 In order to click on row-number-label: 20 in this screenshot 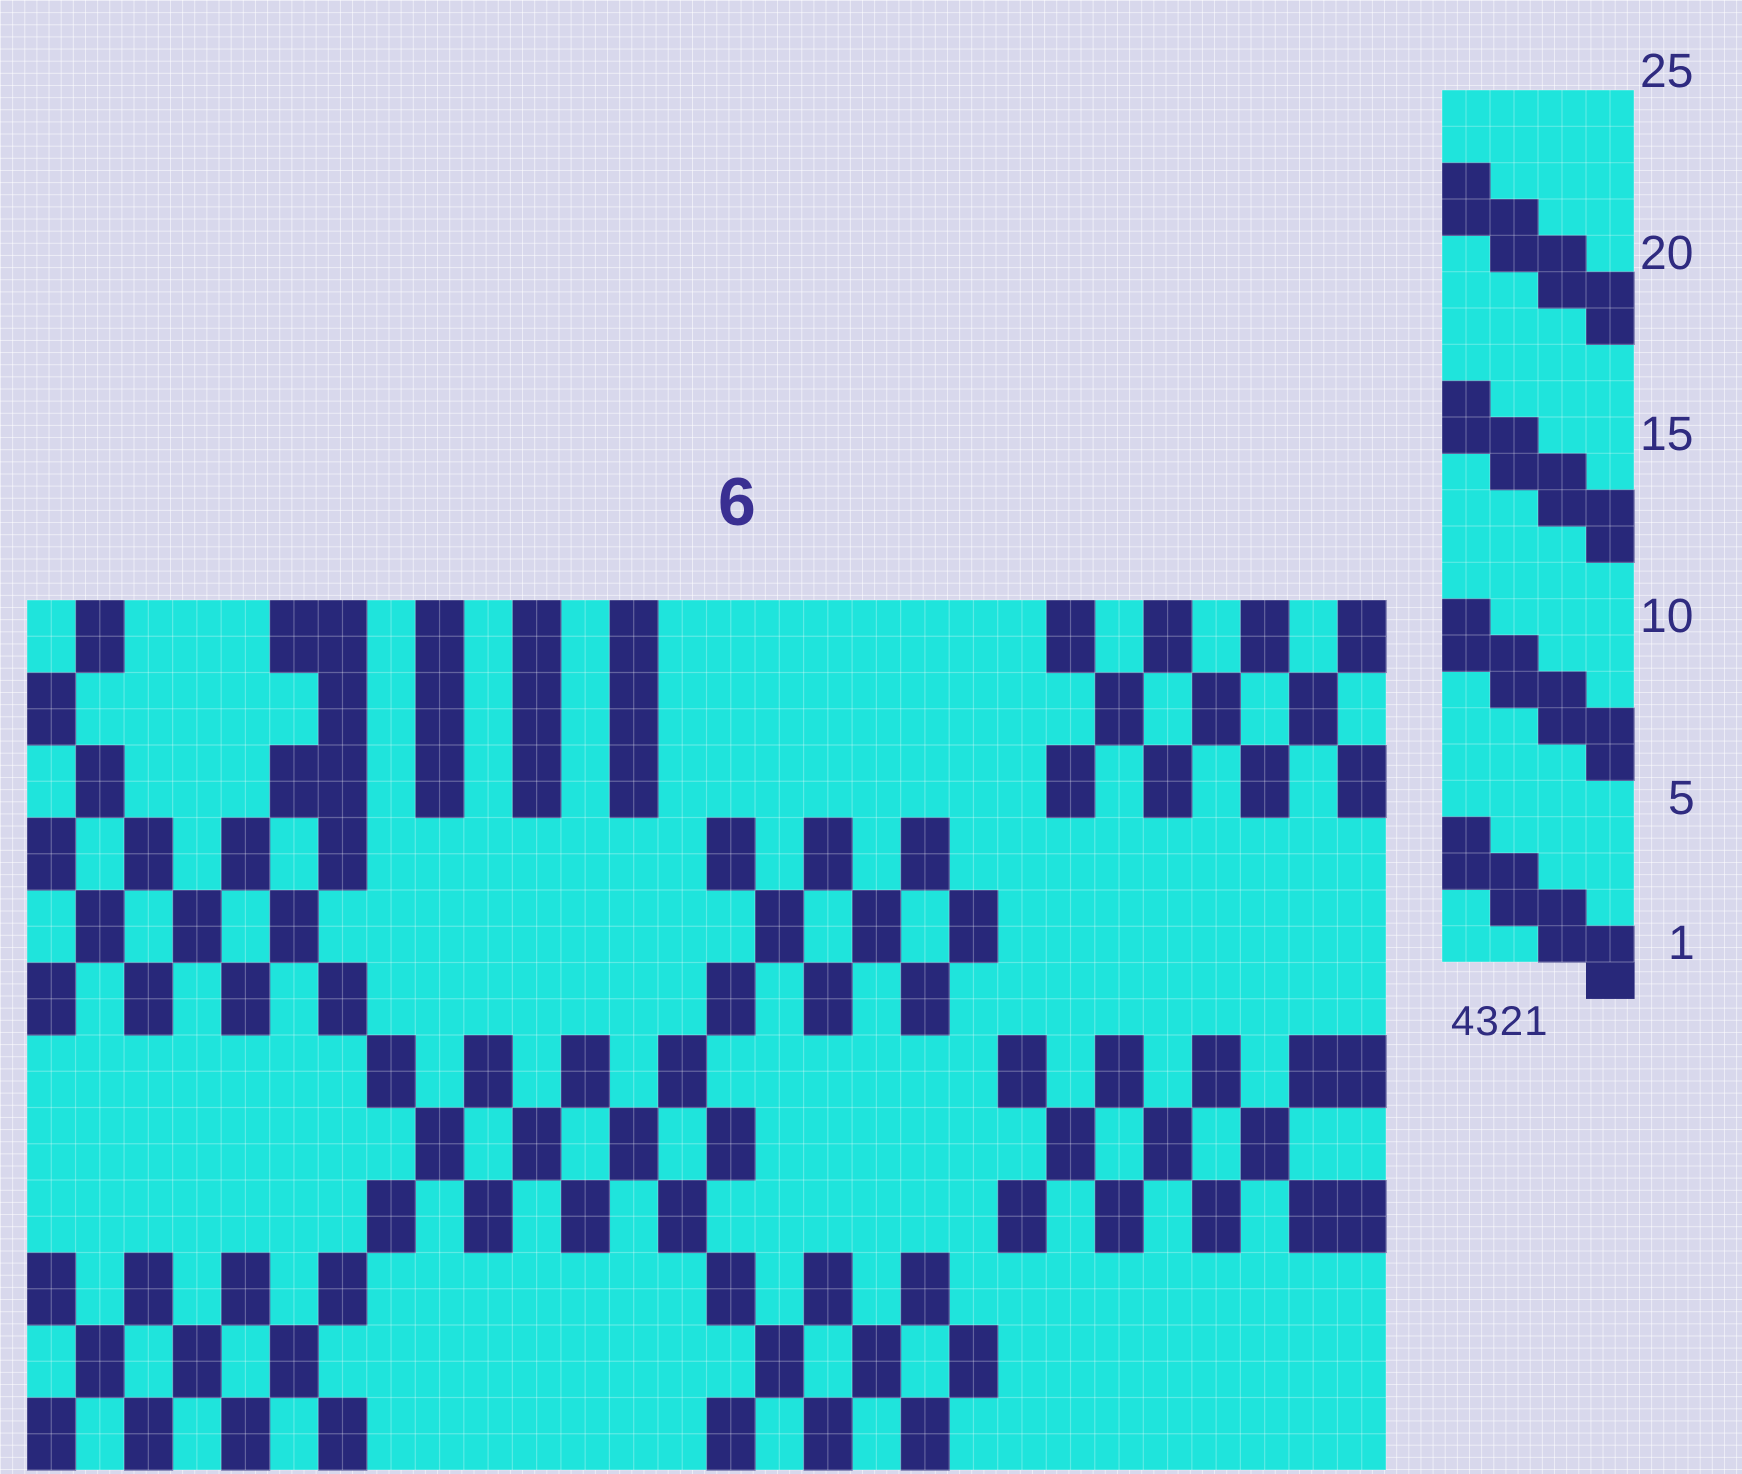, I will do `click(1667, 253)`.